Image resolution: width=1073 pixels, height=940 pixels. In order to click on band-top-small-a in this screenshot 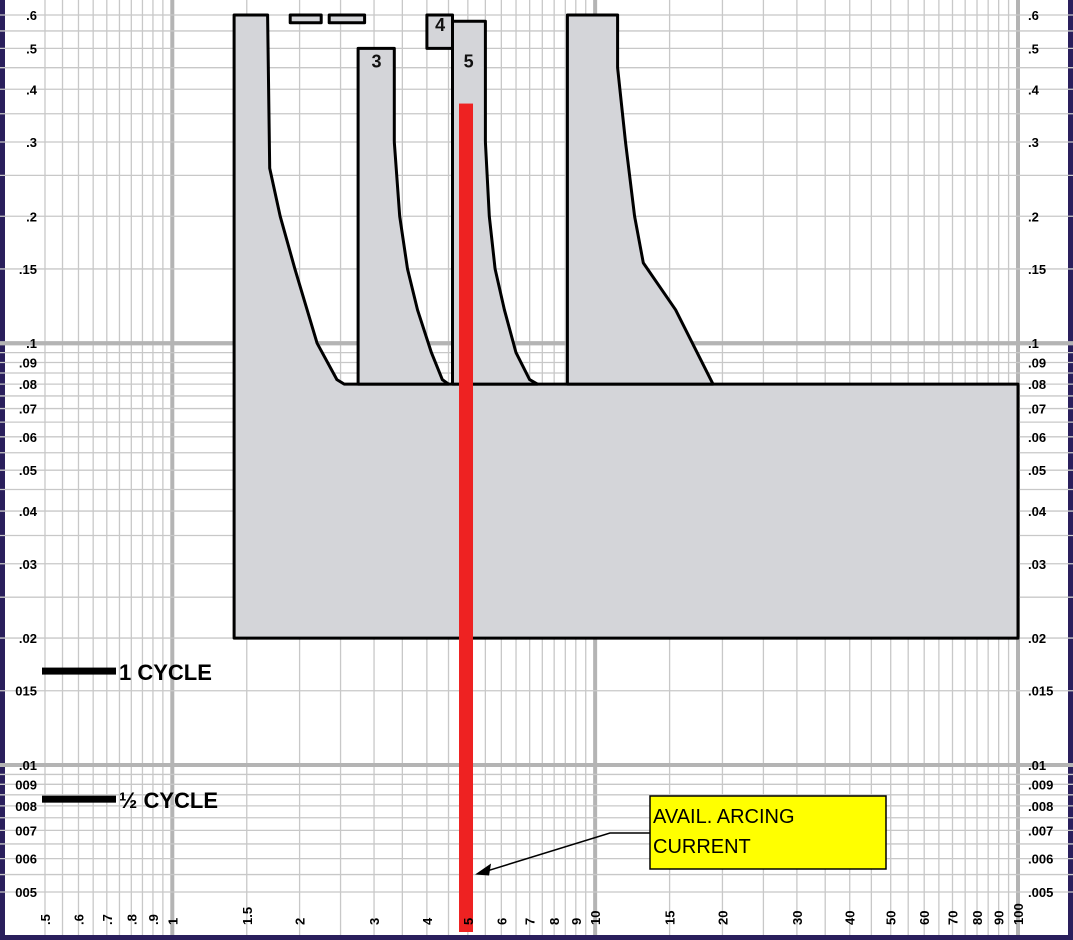, I will do `click(305, 19)`.